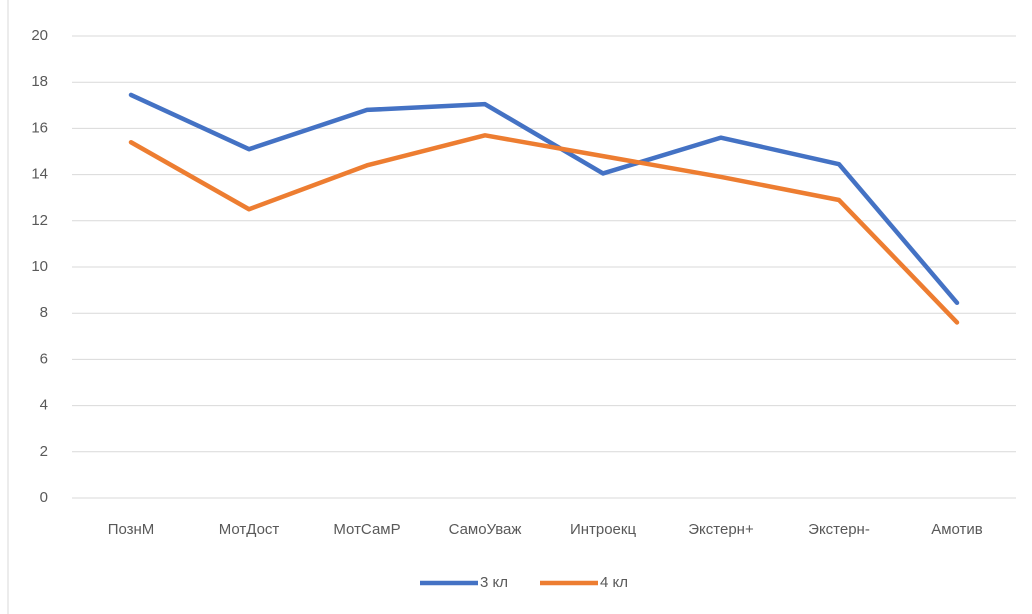 The image size is (1032, 614). What do you see at coordinates (249, 529) in the screenshot?
I see `x-tick-label: МотДост` at bounding box center [249, 529].